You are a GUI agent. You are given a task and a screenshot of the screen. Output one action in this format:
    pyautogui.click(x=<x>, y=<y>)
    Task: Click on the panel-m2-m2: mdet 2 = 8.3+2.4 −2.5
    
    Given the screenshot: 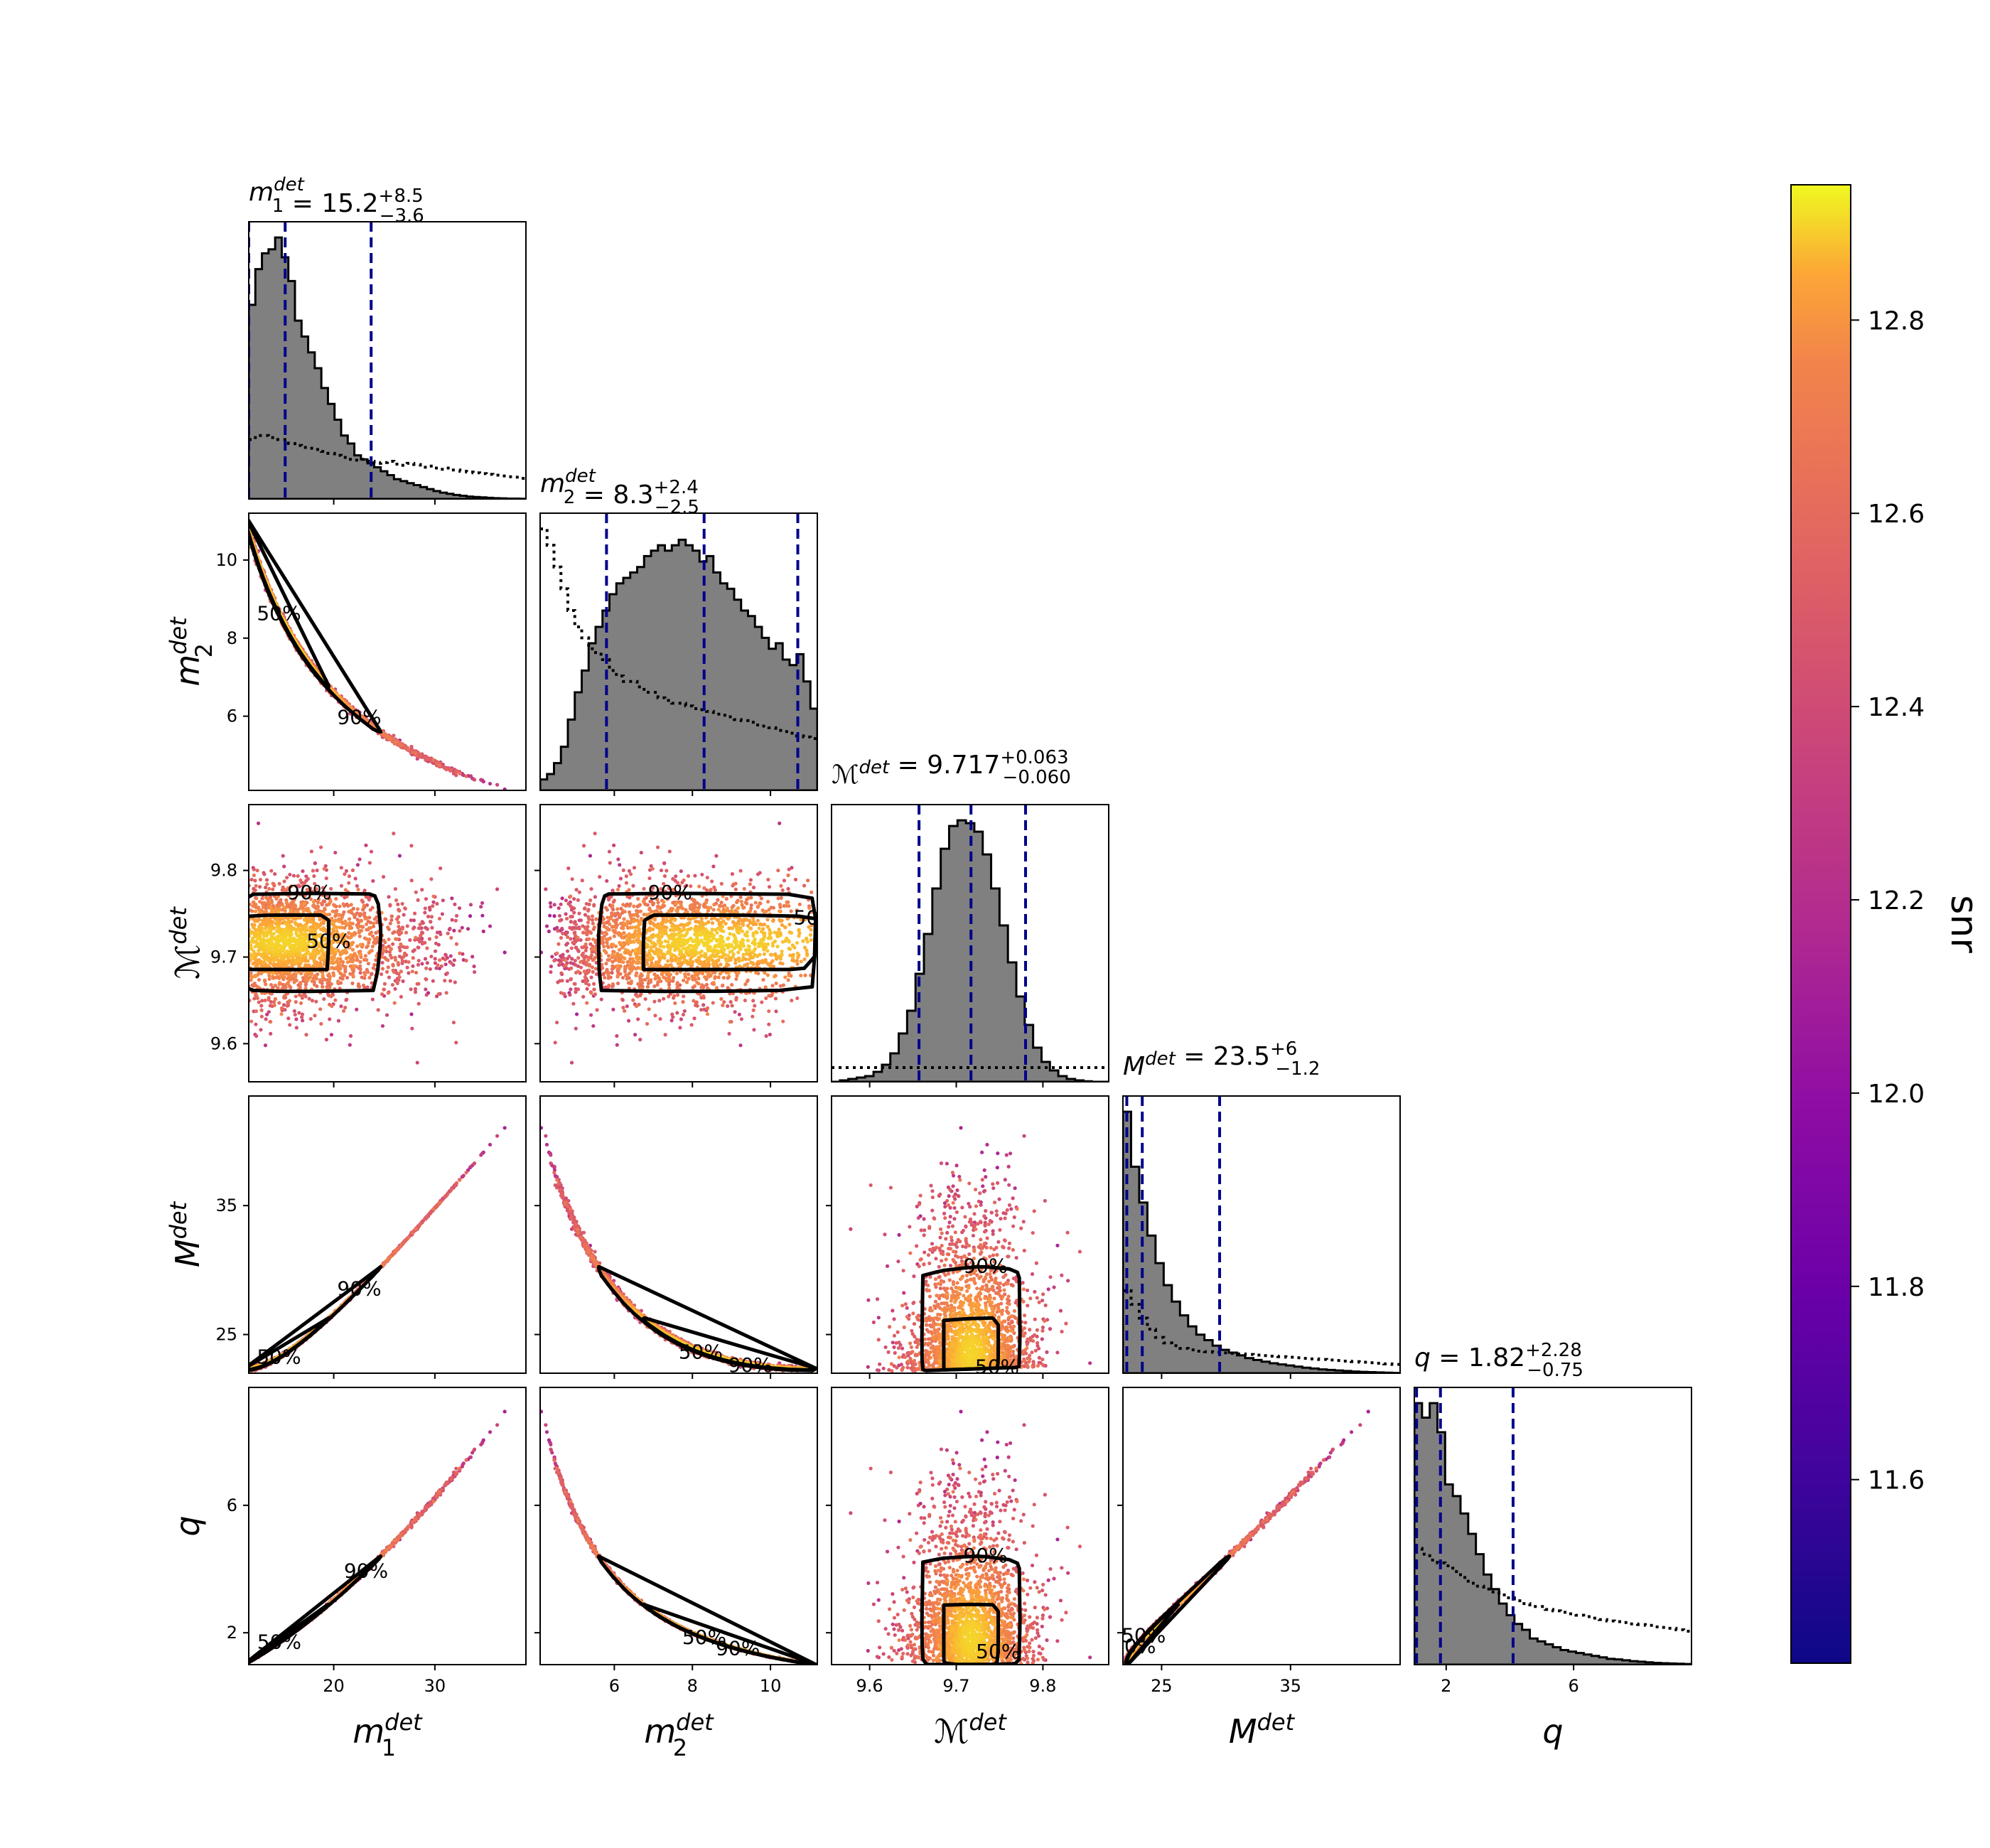 What is the action you would take?
    pyautogui.click(x=679, y=631)
    